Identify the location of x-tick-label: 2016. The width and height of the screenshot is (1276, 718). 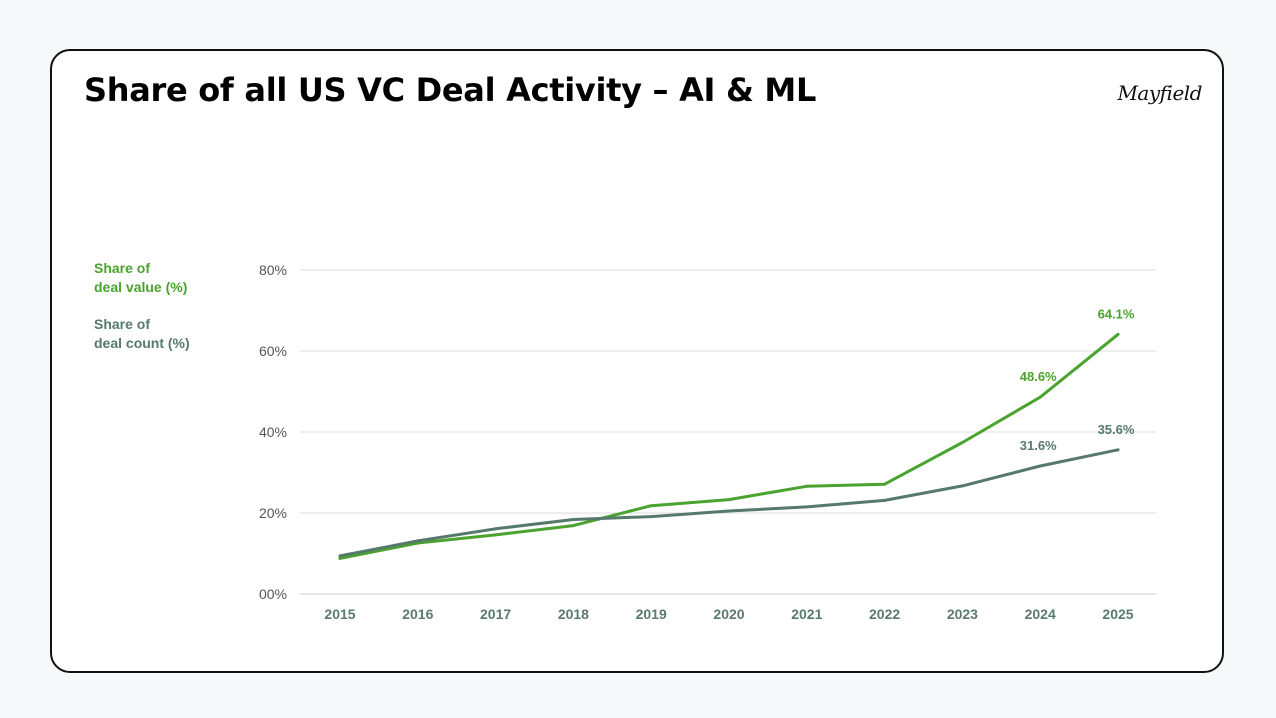
(417, 614).